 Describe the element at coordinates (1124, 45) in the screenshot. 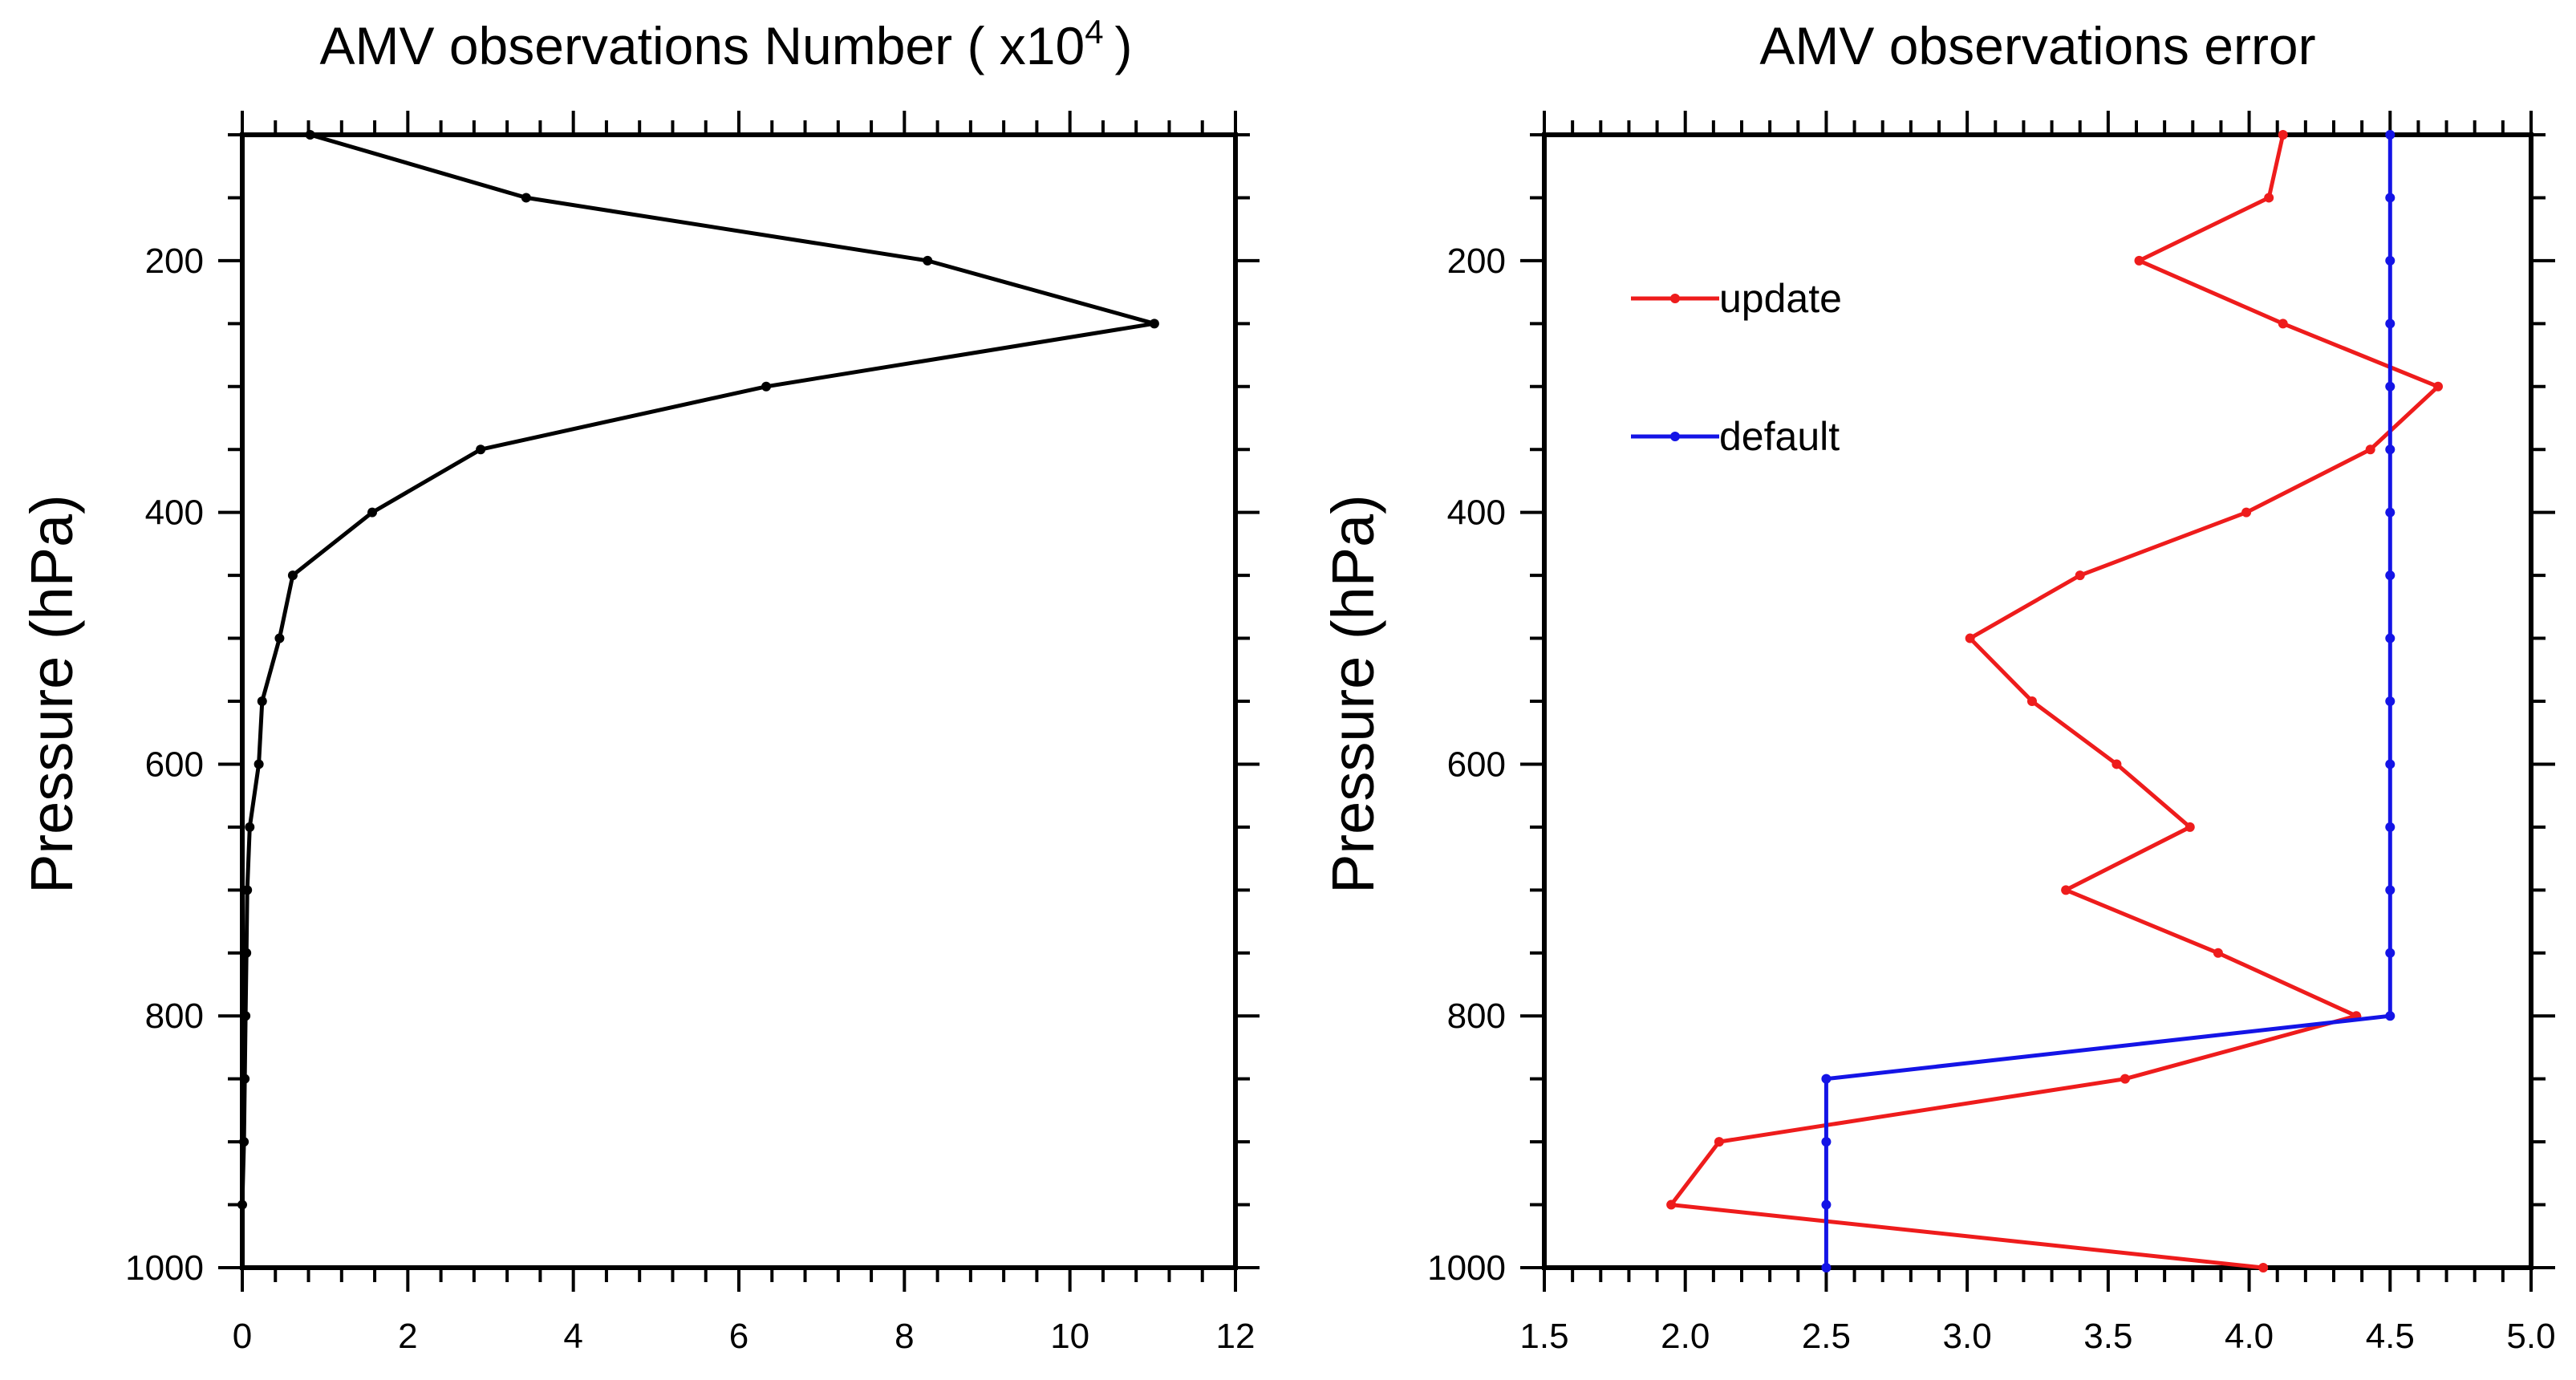

I see `chart-title-close: )` at that location.